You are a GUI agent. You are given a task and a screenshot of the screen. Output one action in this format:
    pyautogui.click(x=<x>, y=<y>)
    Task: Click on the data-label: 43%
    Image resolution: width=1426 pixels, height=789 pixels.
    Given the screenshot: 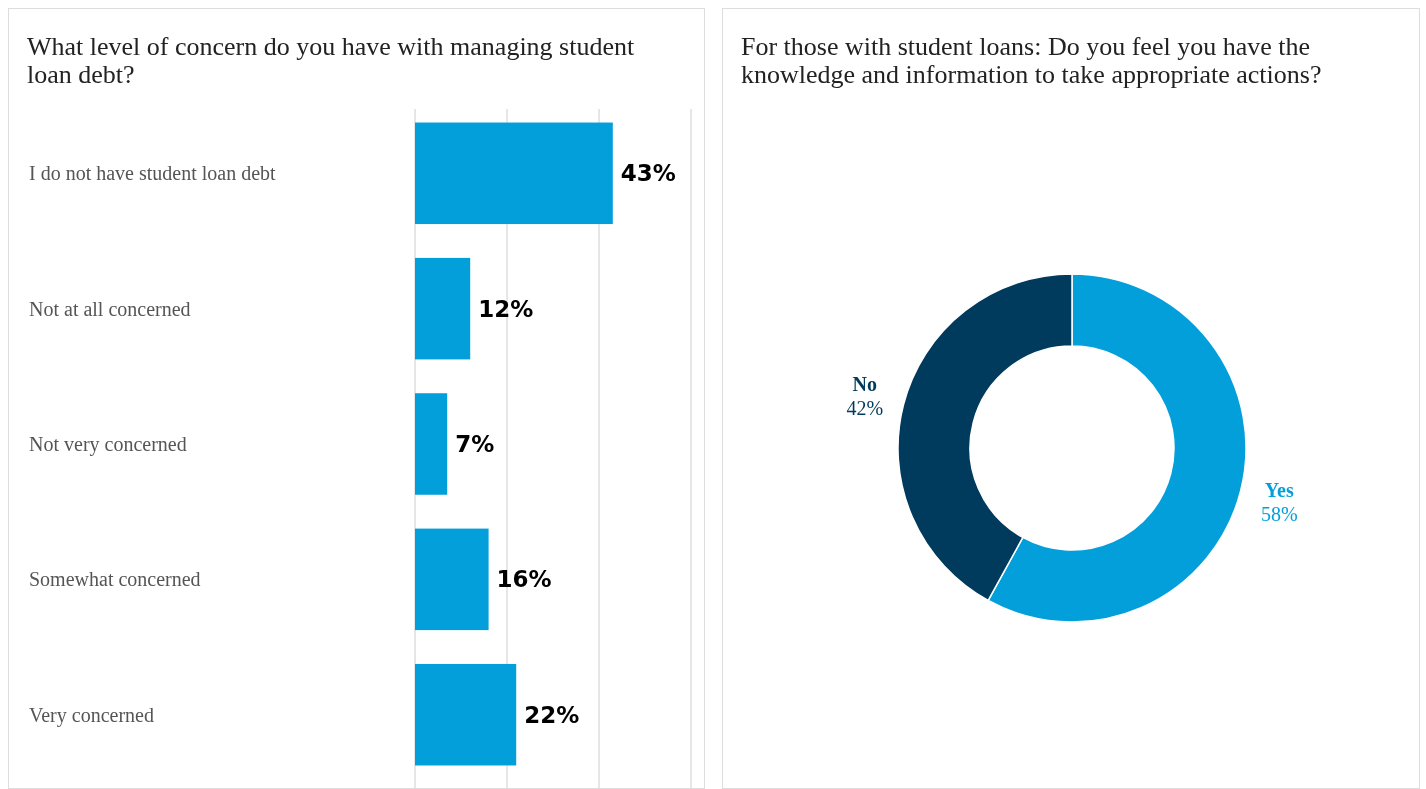 What is the action you would take?
    pyautogui.click(x=648, y=173)
    